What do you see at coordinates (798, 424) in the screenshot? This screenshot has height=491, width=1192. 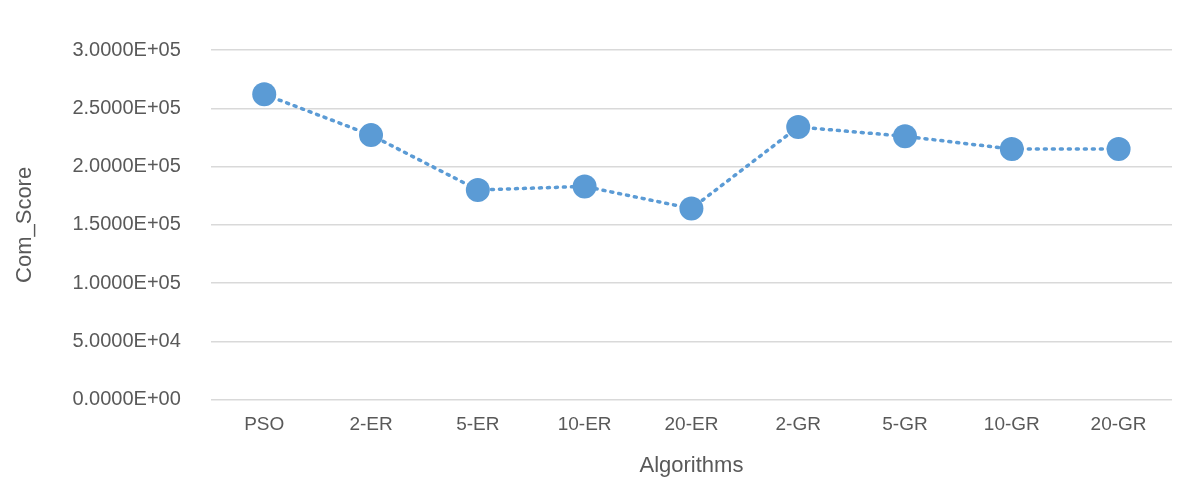 I see `x-tick-label: 2-GR` at bounding box center [798, 424].